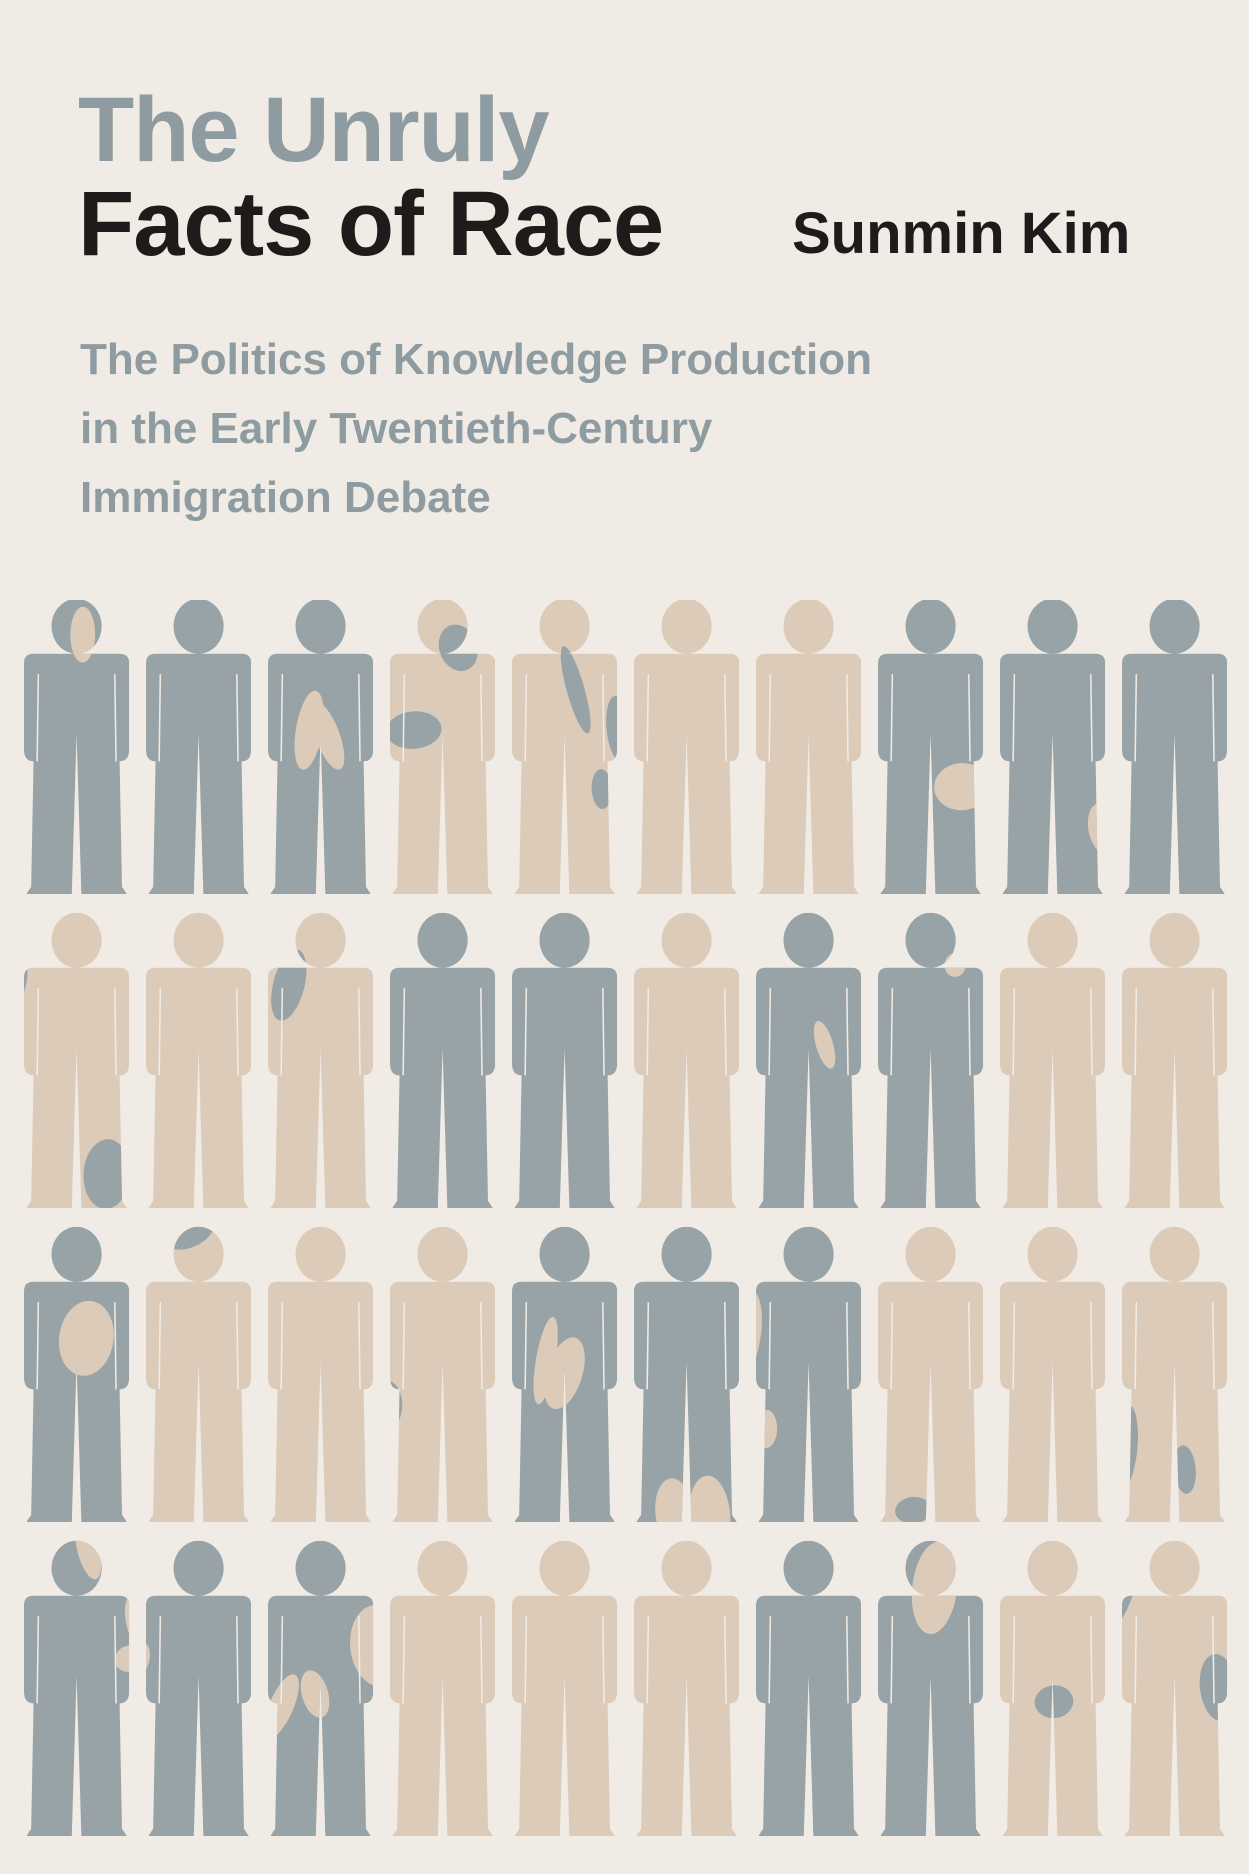 The width and height of the screenshot is (1249, 1874). Describe the element at coordinates (961, 233) in the screenshot. I see `author-name: Sunmin Kim` at that location.